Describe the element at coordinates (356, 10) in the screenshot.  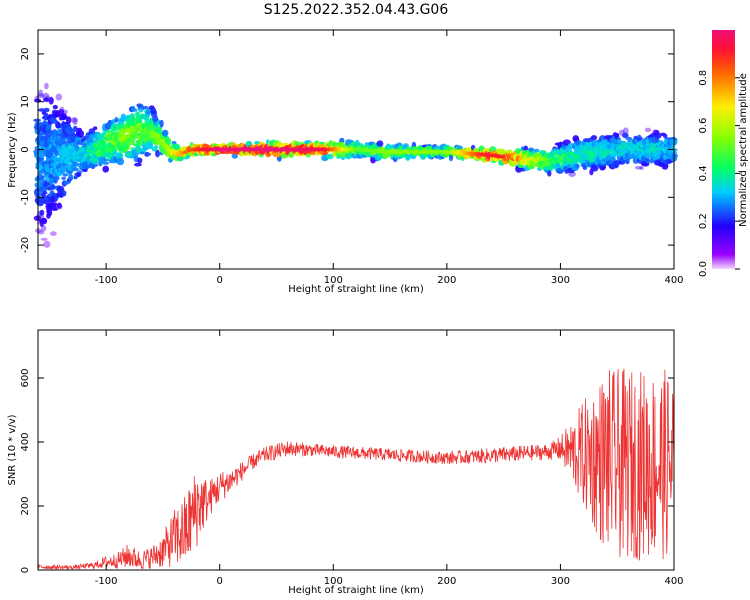
I see `figure-title: S125.2022.352.04.43.G06` at that location.